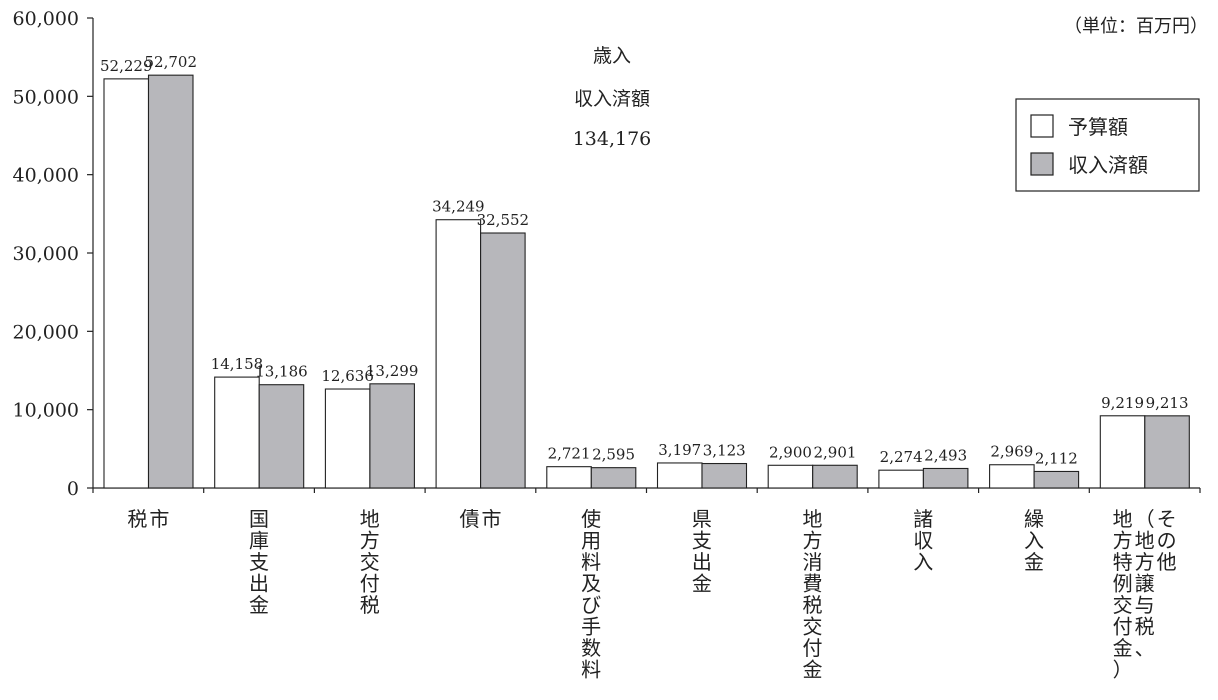  Describe the element at coordinates (1145, 583) in the screenshot. I see `category-label: （地方譲与税、` at that location.